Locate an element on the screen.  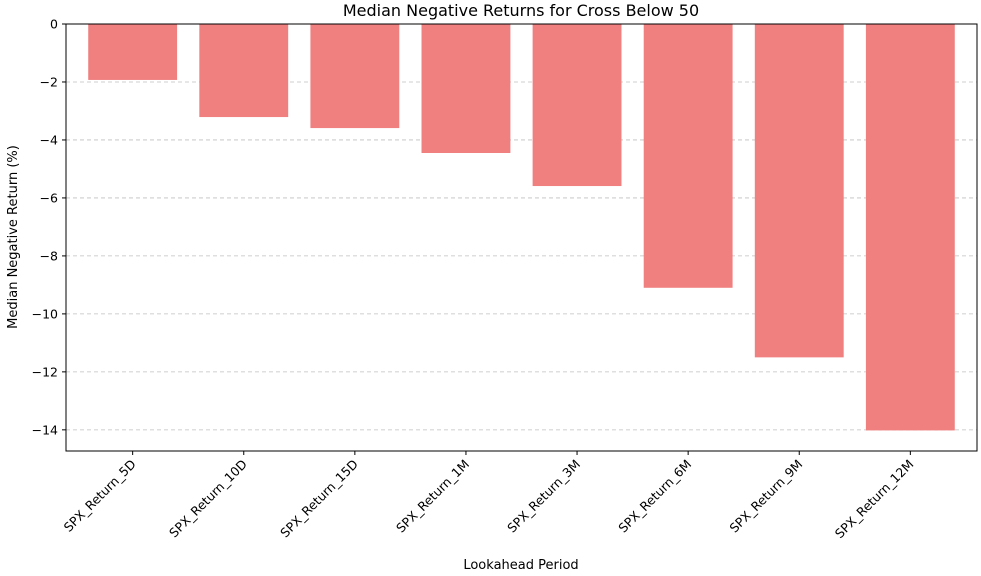
y-tick-label: −6 is located at coordinates (49, 197).